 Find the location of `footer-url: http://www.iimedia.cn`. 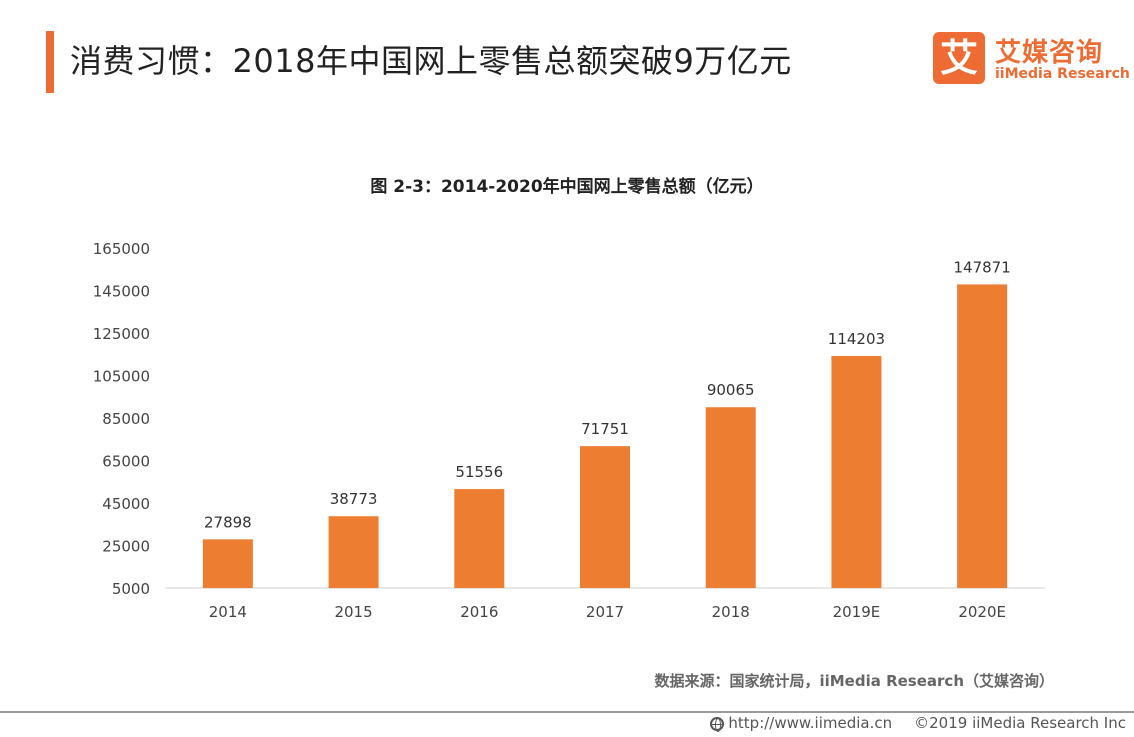

footer-url: http://www.iimedia.cn is located at coordinates (810, 723).